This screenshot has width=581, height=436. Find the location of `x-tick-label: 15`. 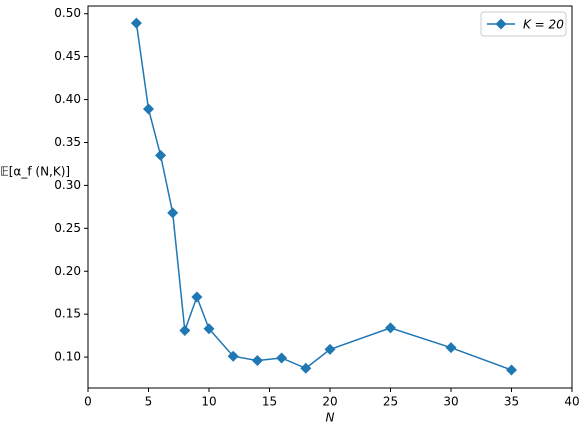

x-tick-label: 15 is located at coordinates (269, 402).